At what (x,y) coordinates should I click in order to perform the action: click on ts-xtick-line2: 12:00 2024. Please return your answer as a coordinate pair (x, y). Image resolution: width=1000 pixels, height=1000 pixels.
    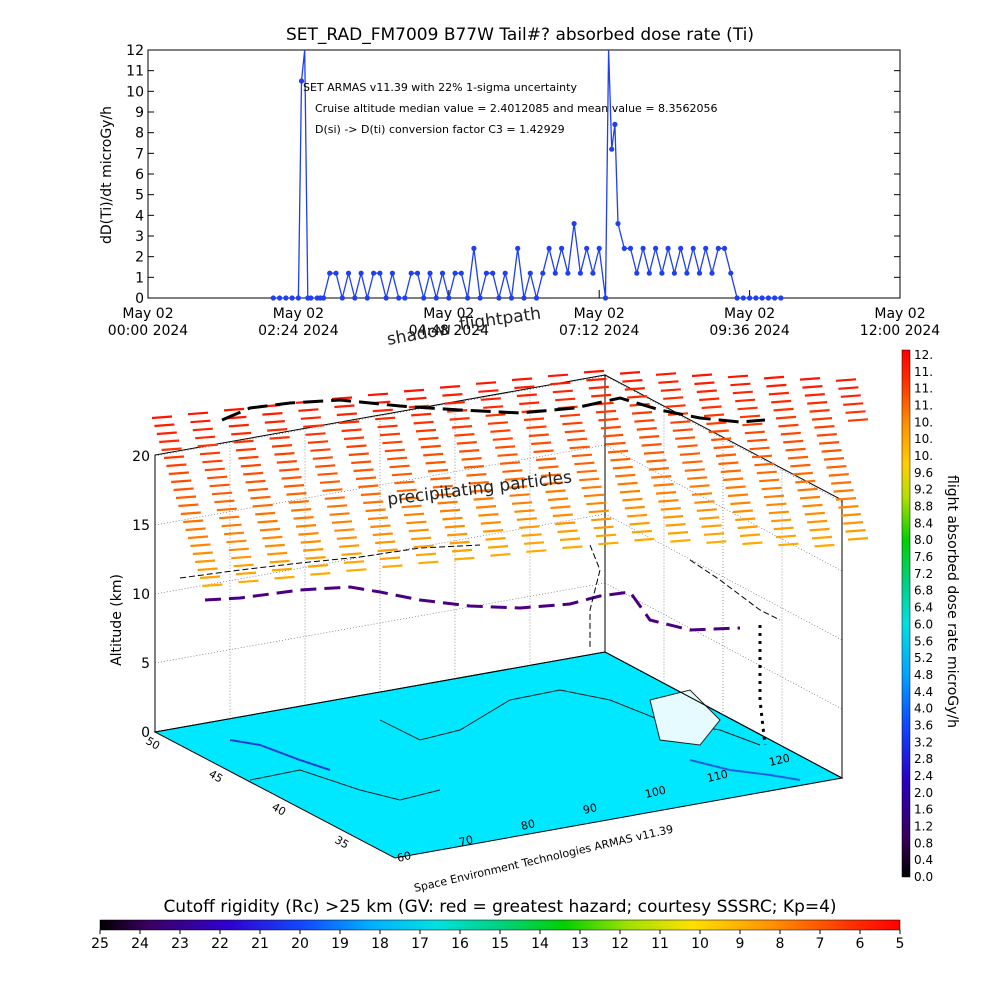
    Looking at the image, I should click on (900, 331).